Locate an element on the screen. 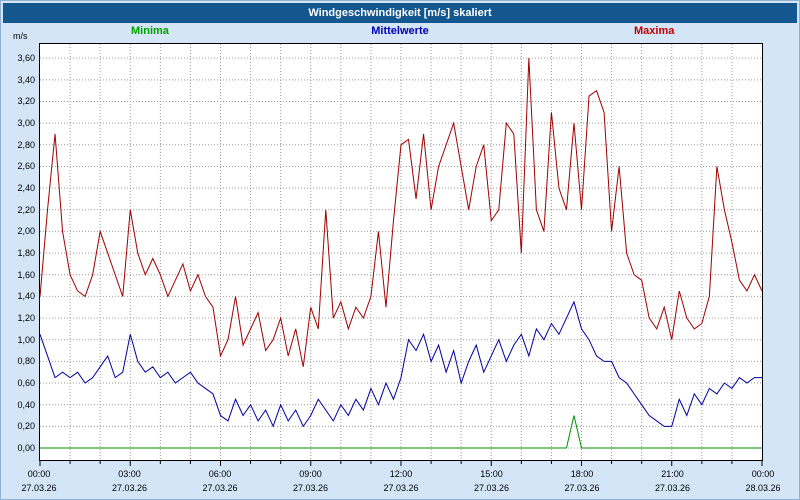 The image size is (800, 500). y-tick-label: 3,60 is located at coordinates (26, 58).